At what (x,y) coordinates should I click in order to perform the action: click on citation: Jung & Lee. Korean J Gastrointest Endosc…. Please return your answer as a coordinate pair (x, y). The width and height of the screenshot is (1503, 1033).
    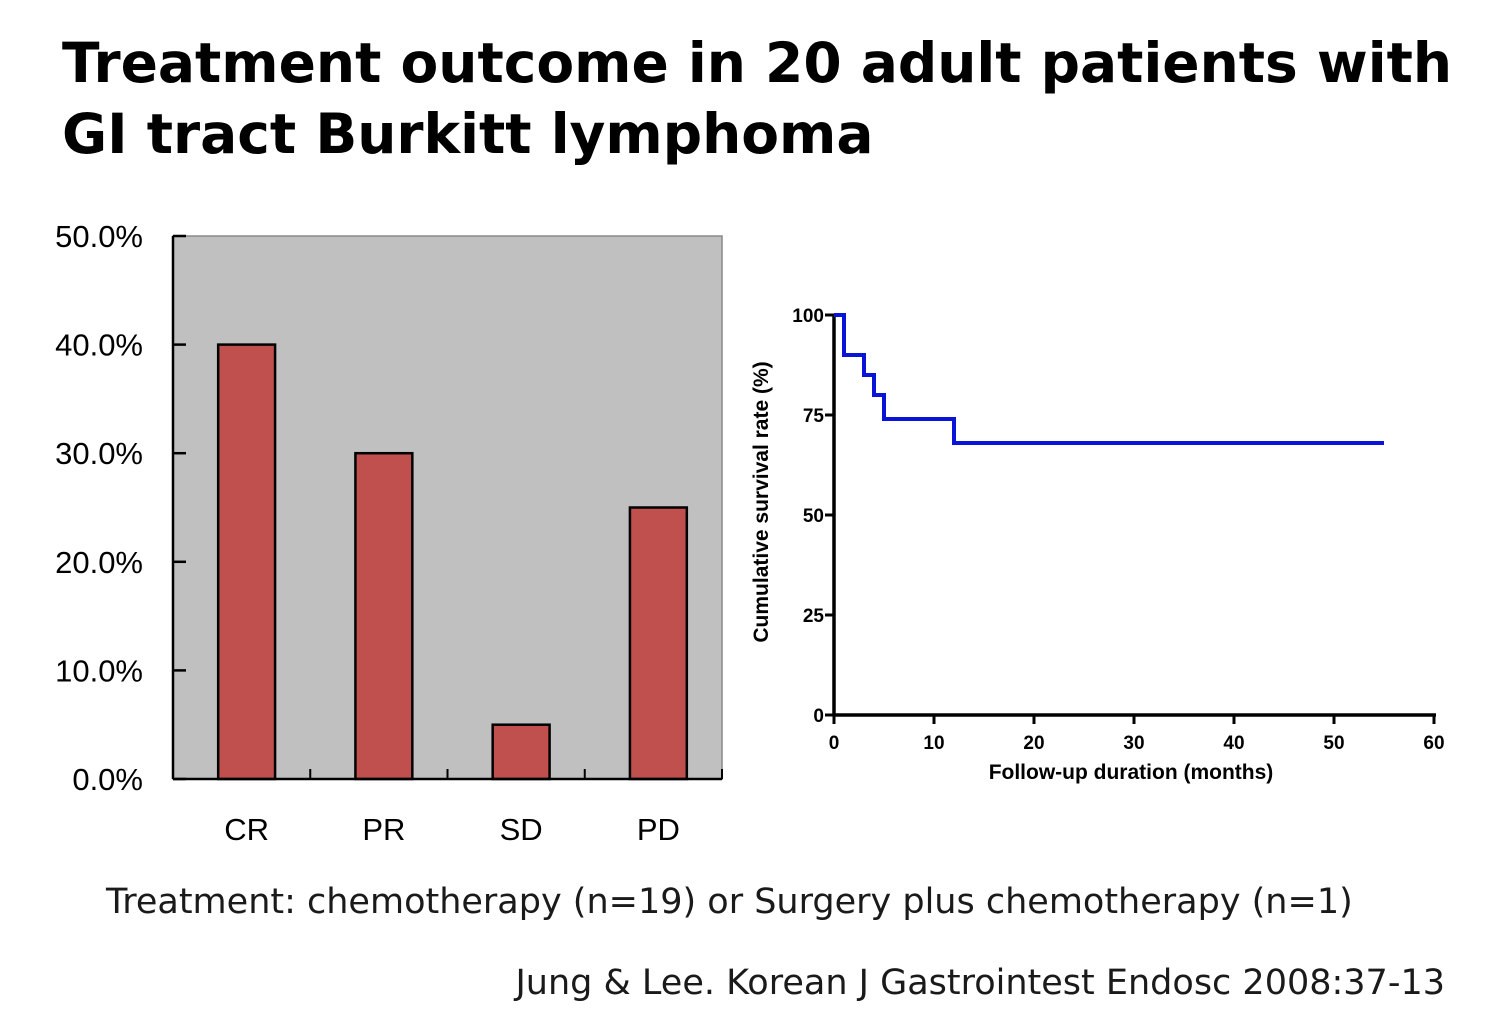
    Looking at the image, I should click on (980, 983).